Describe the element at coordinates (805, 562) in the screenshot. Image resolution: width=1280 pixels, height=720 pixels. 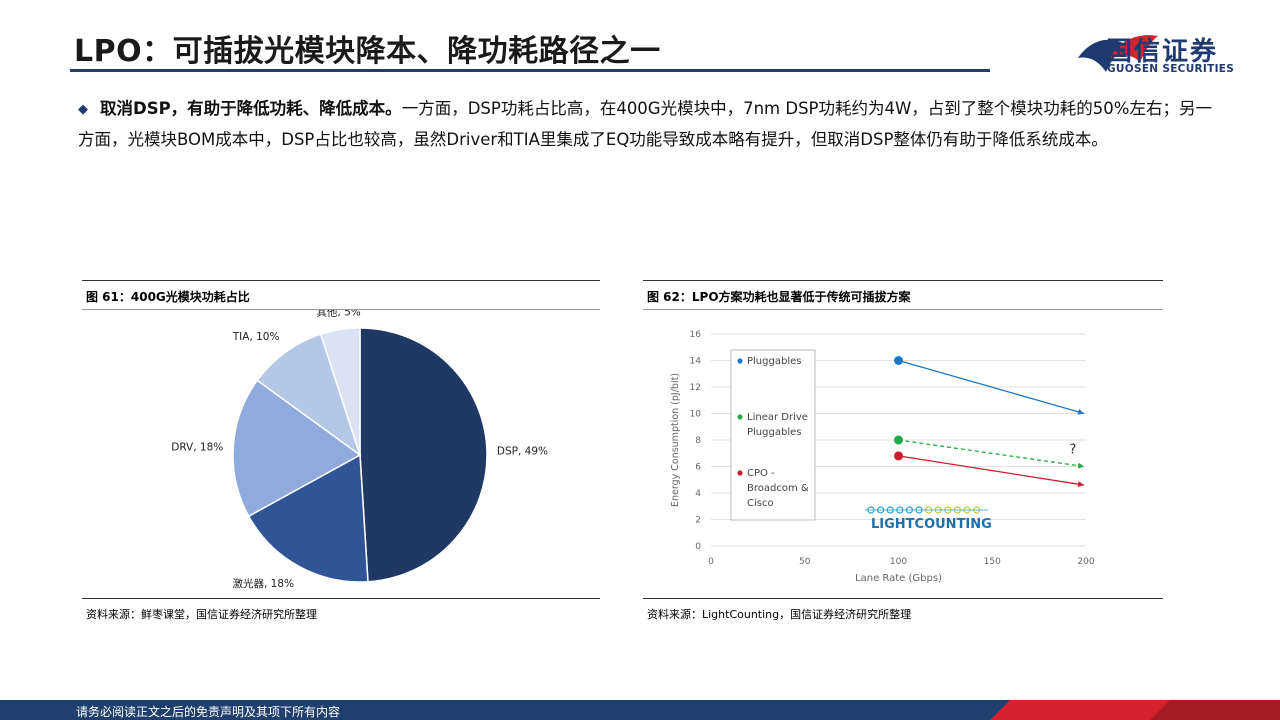
I see `x-tick-label-1: 50` at that location.